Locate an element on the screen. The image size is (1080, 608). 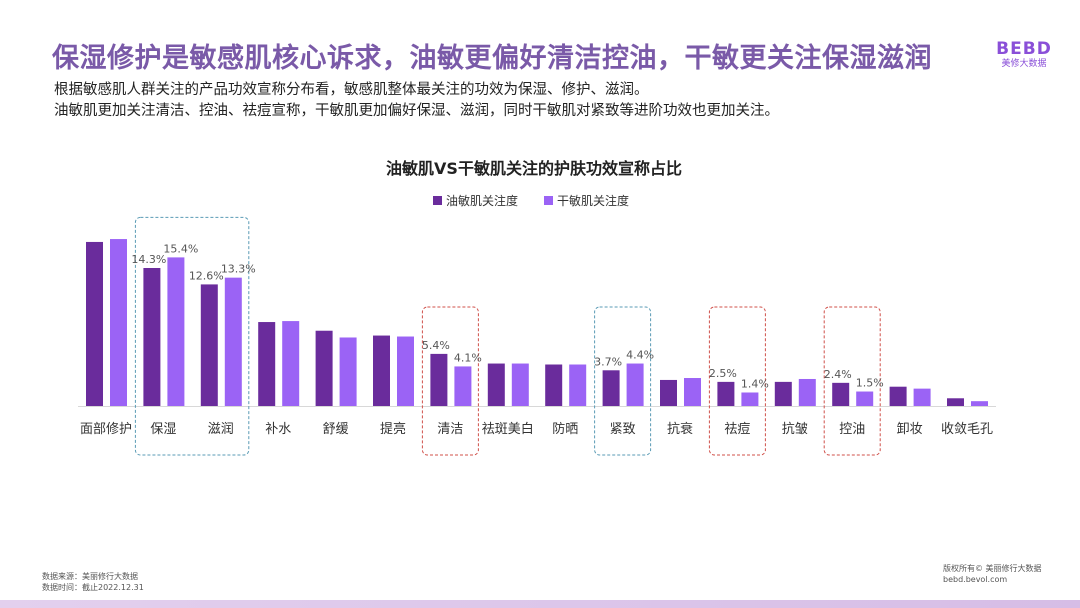
data-label: 1.5% is located at coordinates (870, 383).